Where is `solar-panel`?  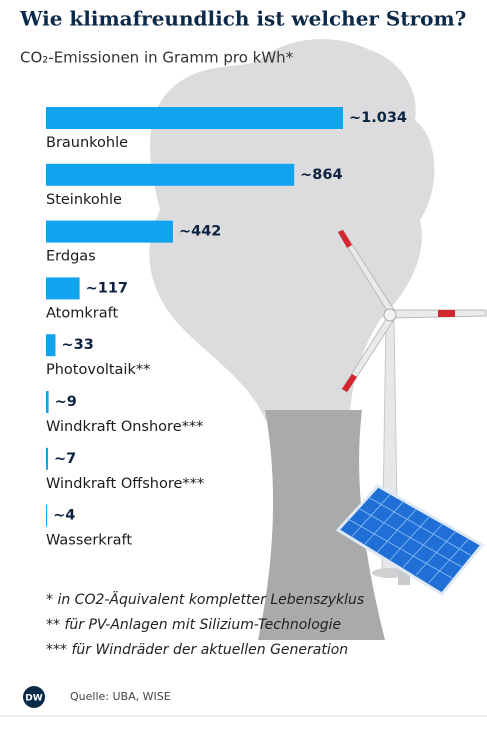 solar-panel is located at coordinates (410, 540).